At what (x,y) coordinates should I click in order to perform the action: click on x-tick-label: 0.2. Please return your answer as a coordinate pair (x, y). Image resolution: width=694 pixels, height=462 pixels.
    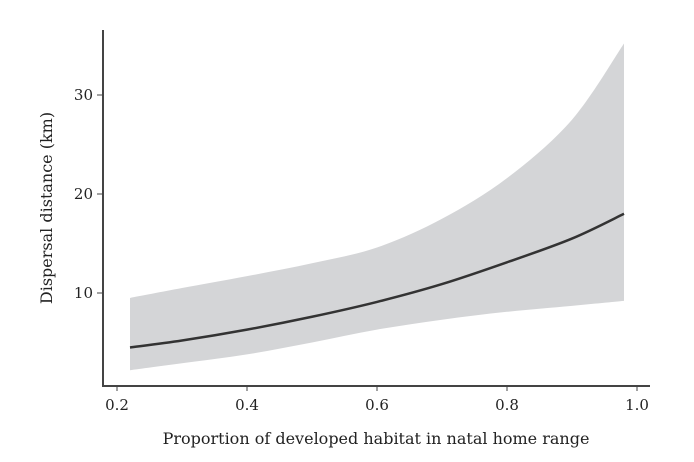
    Looking at the image, I should click on (117, 405).